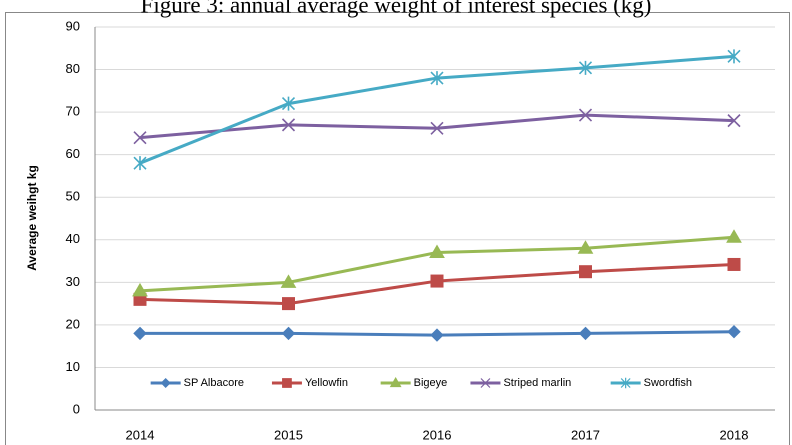 The height and width of the screenshot is (445, 792). I want to click on x-tick-label: 2015, so click(288, 434).